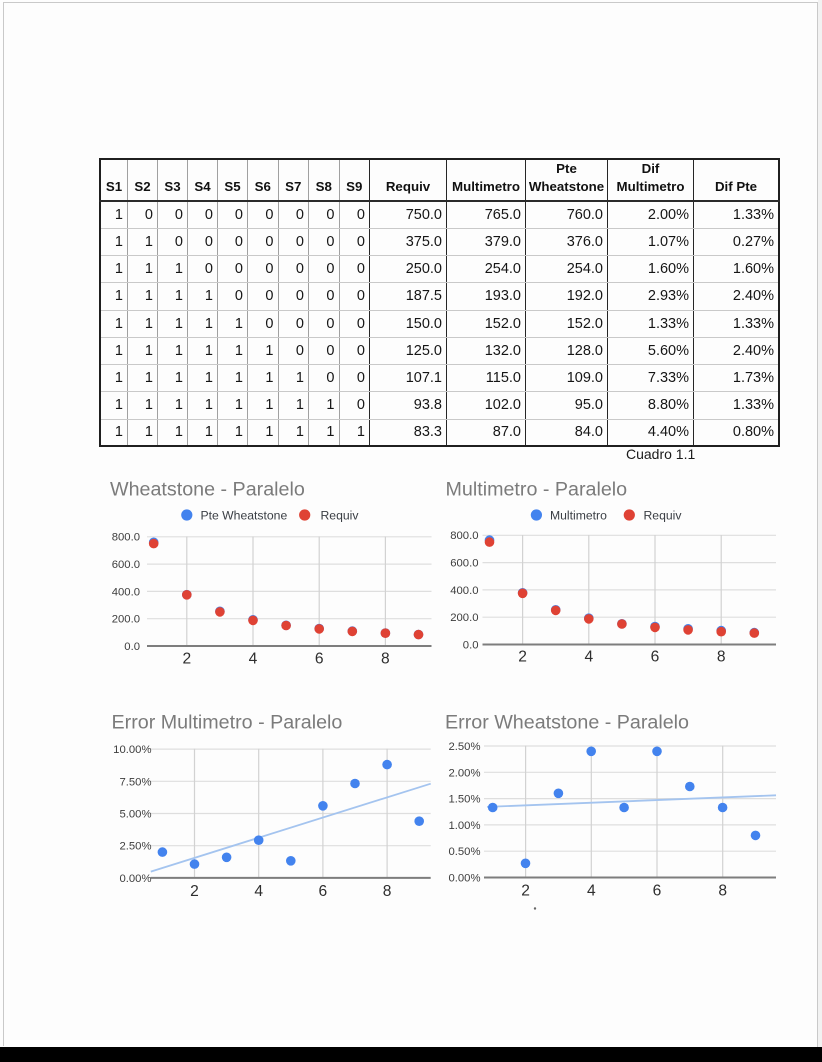 This screenshot has height=1062, width=822. I want to click on svg-text: 2.00%, so click(464, 773).